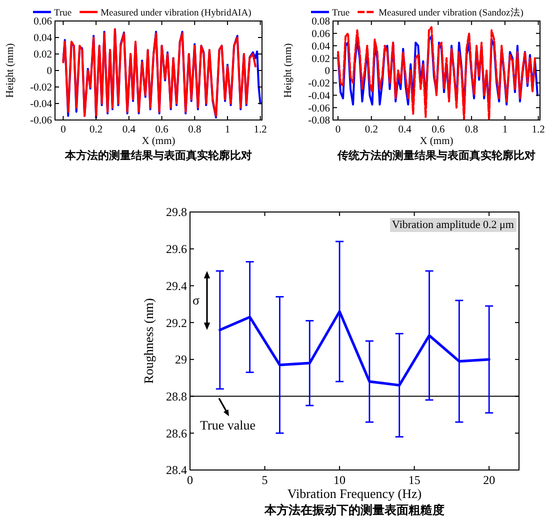 This screenshot has width=554, height=526. I want to click on y-tick-label: 28.6, so click(176, 433).